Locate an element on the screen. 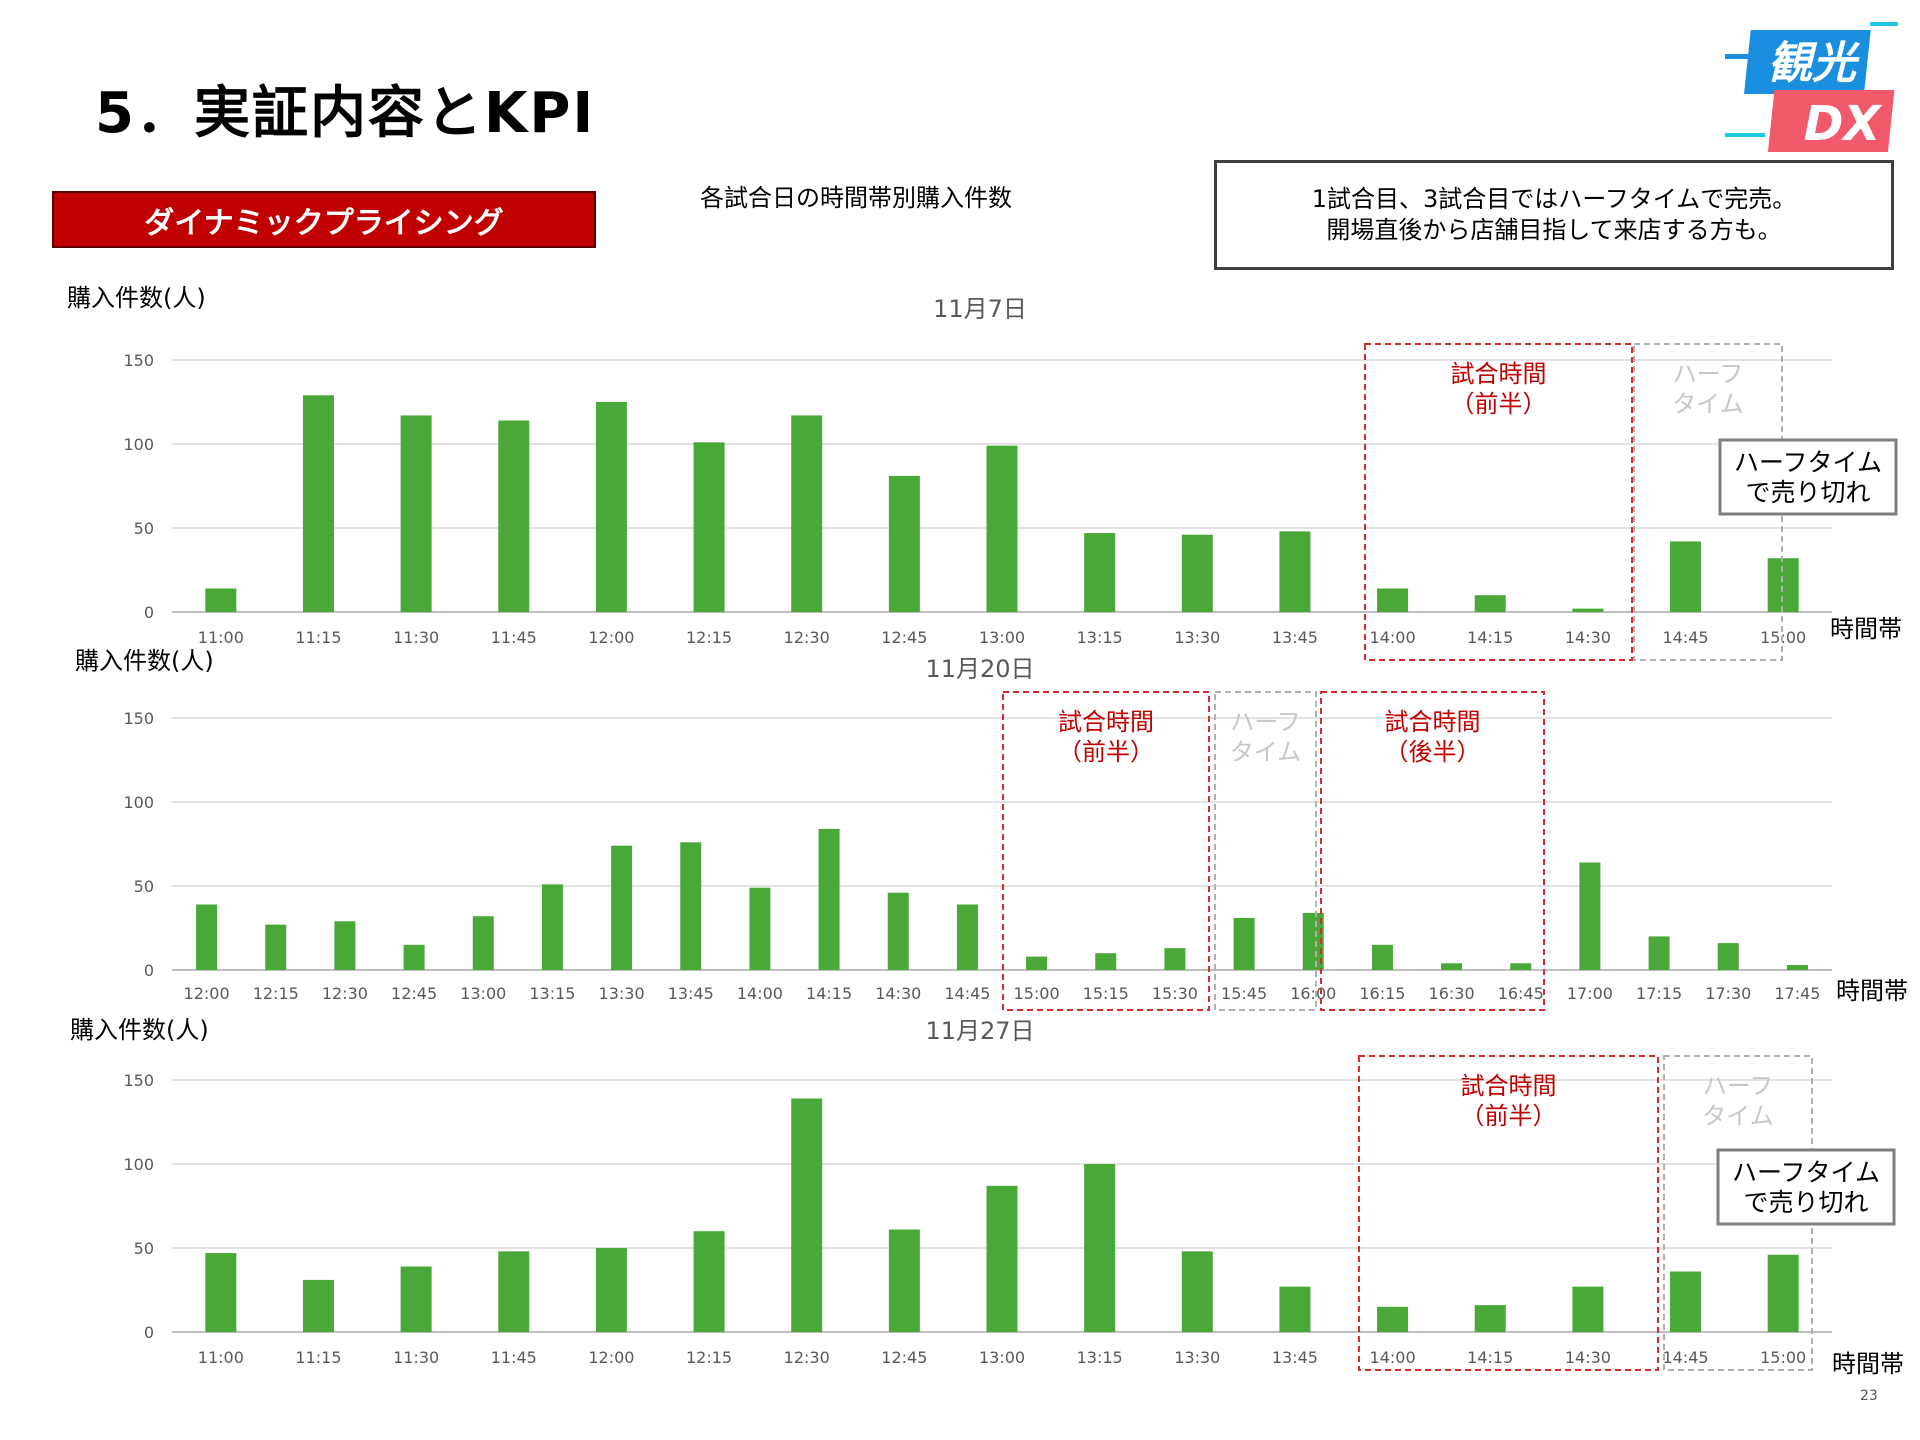 The image size is (1920, 1440). x-tick-label: 14:45 is located at coordinates (967, 993).